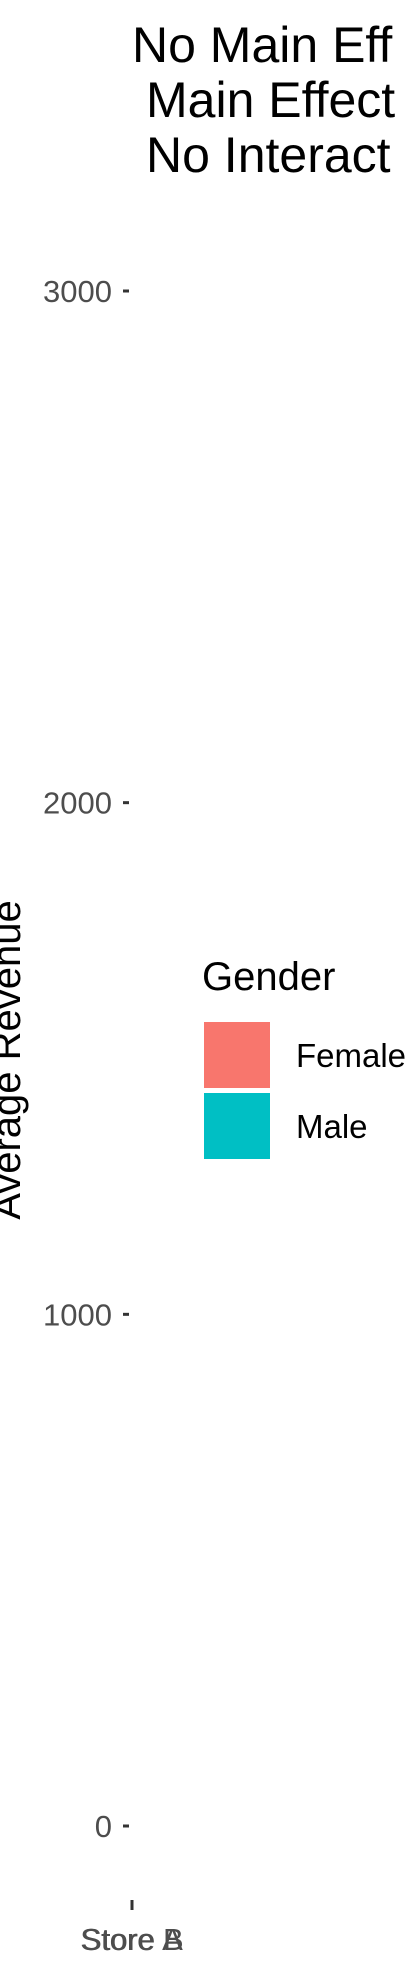 This screenshot has width=416, height=1983. What do you see at coordinates (77, 1314) in the screenshot?
I see `y-tick-label: 1000` at bounding box center [77, 1314].